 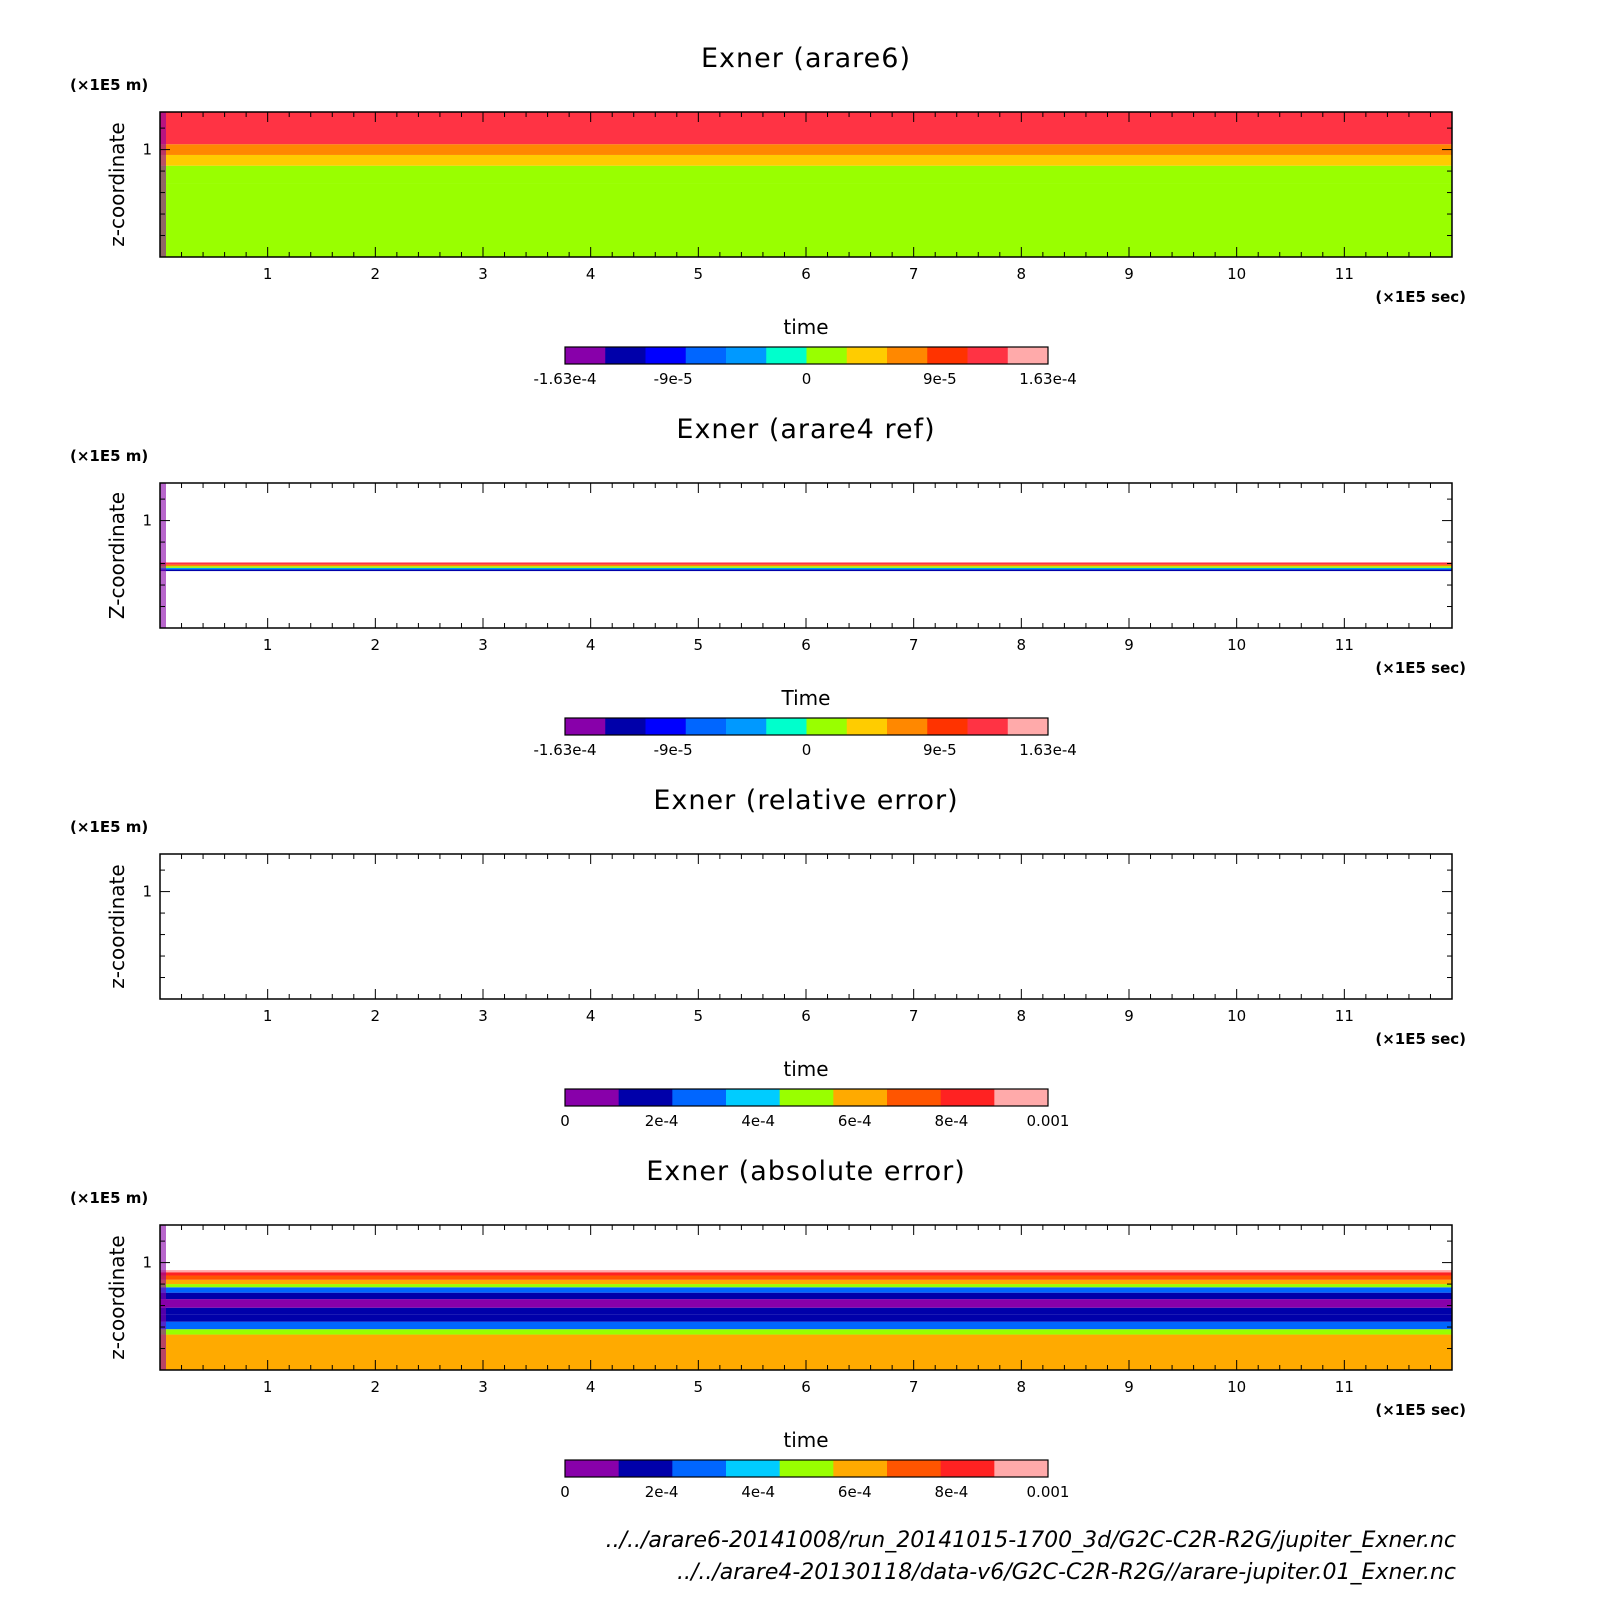 I want to click on colorbar-label: 8e-4, so click(x=952, y=1492).